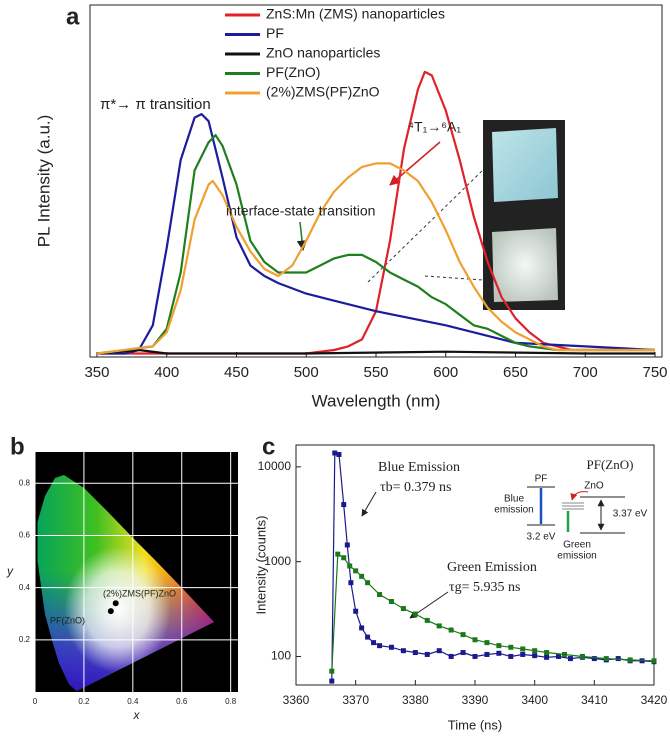  Describe the element at coordinates (293, 72) in the screenshot. I see `legend-label: PF(ZnO)` at that location.